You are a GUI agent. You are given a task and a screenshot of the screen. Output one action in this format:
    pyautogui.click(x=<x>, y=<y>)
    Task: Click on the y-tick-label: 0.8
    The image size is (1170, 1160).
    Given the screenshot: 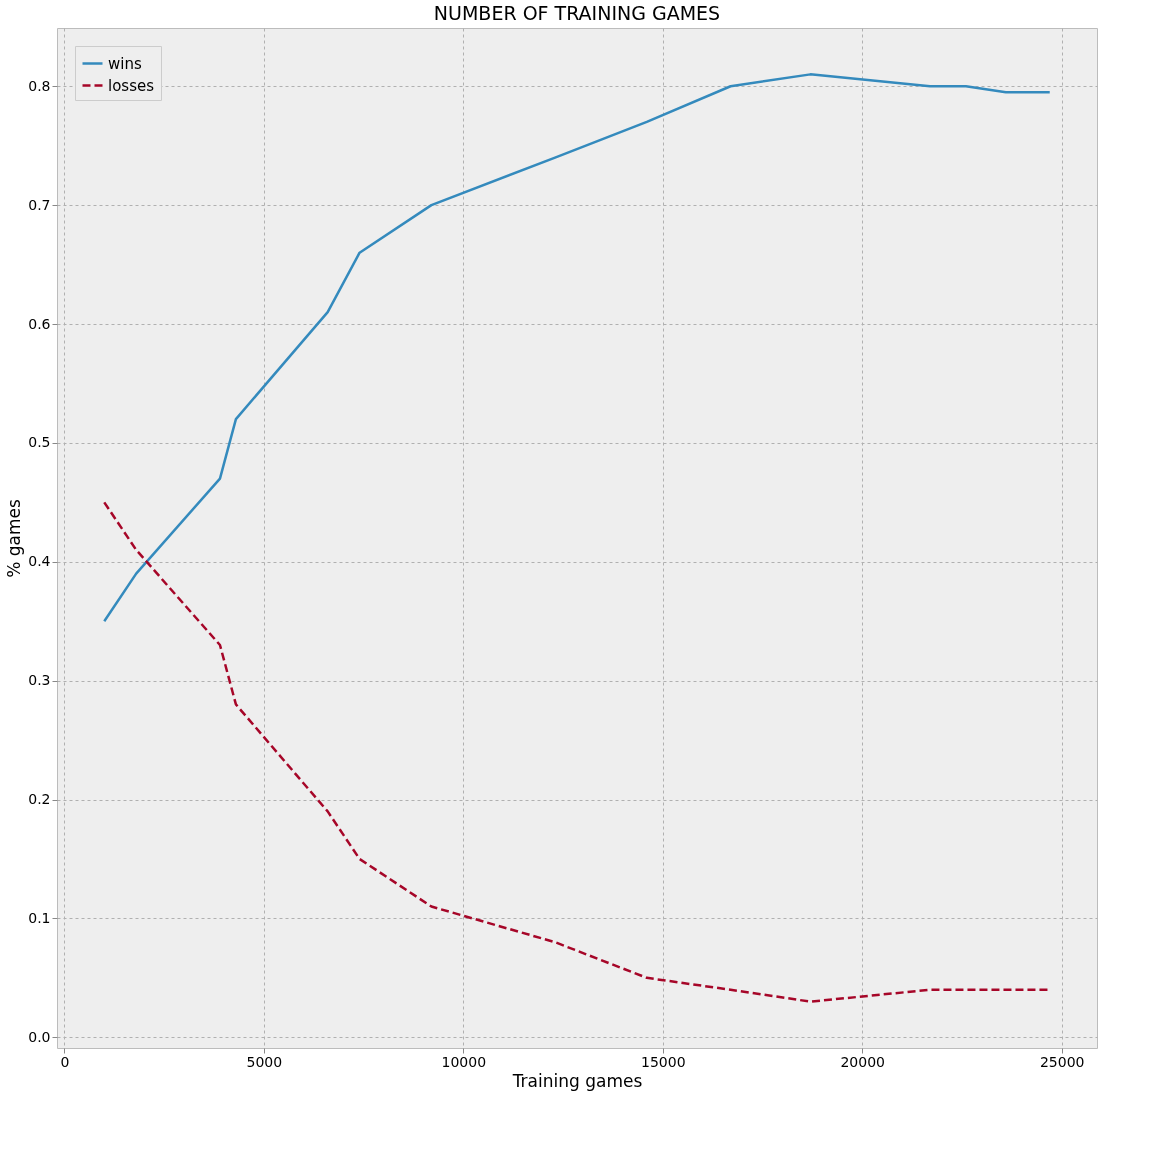 What is the action you would take?
    pyautogui.click(x=39, y=85)
    